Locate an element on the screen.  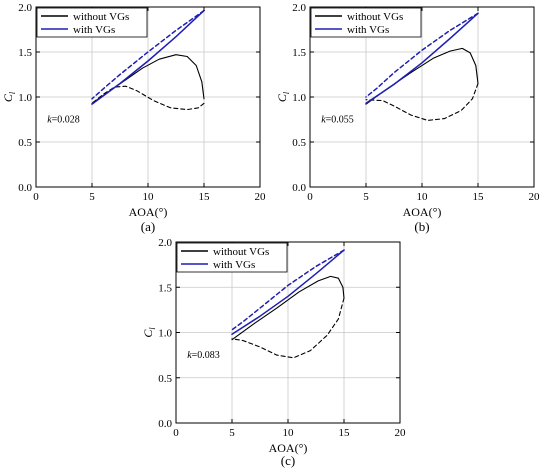
k-annotation: k=0.055 is located at coordinates (337, 120).